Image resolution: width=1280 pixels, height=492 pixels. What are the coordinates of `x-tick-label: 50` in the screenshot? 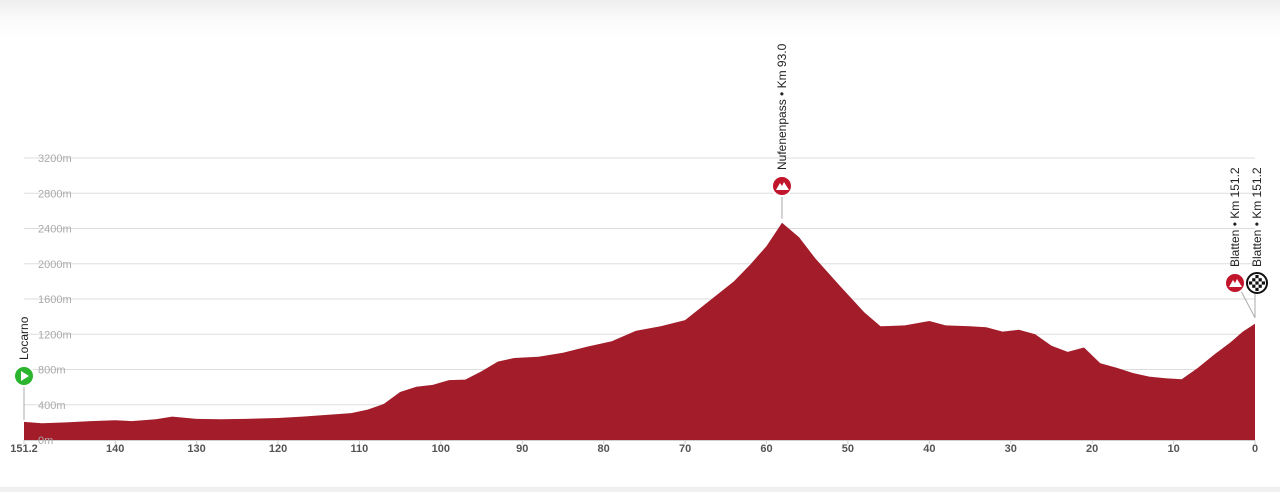 It's located at (848, 449).